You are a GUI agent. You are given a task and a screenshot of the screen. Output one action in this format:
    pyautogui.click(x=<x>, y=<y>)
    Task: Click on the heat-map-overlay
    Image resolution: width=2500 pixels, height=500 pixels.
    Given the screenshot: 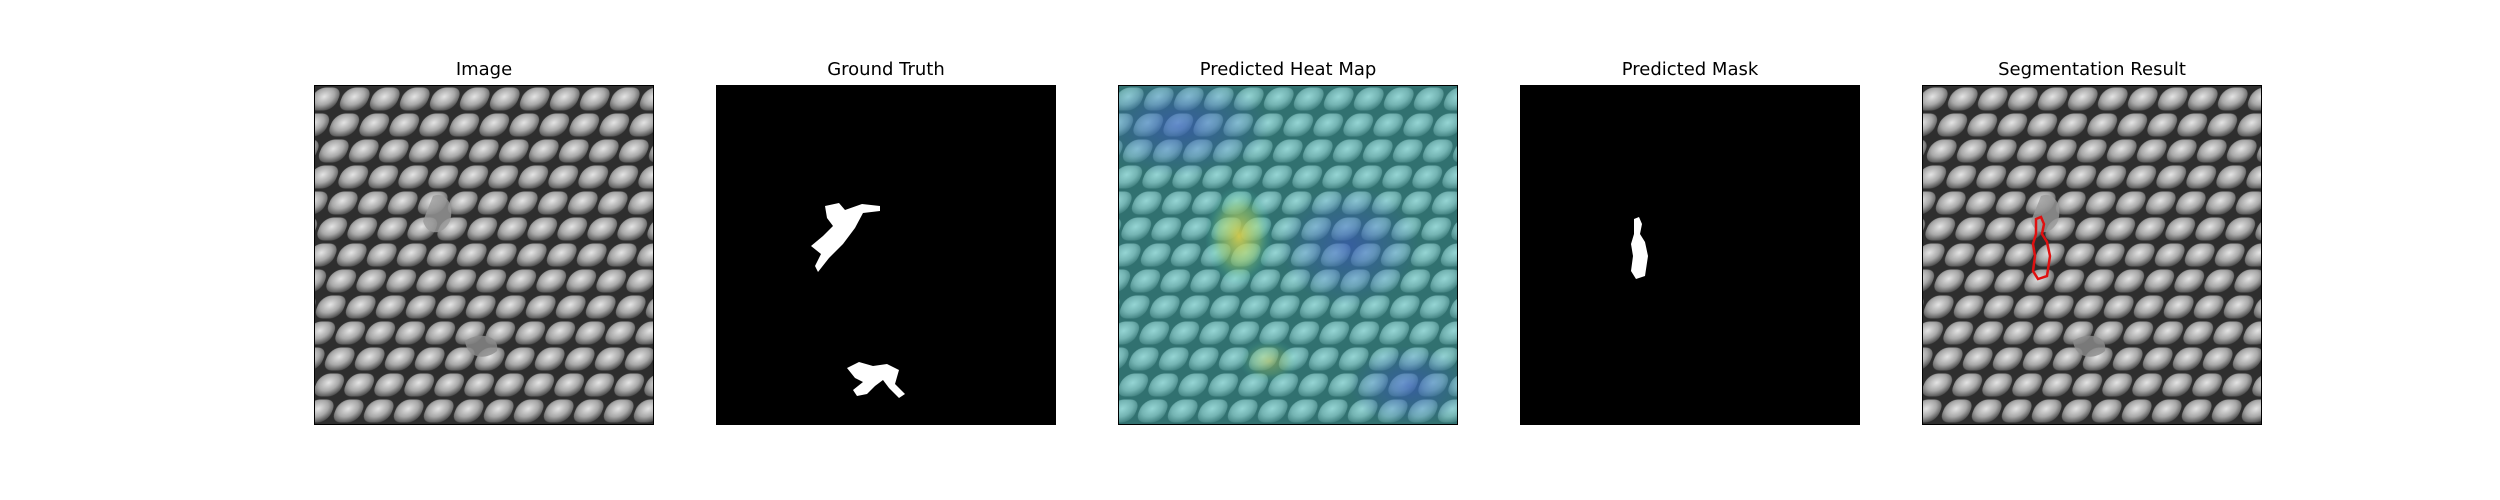 What is the action you would take?
    pyautogui.click(x=1288, y=255)
    